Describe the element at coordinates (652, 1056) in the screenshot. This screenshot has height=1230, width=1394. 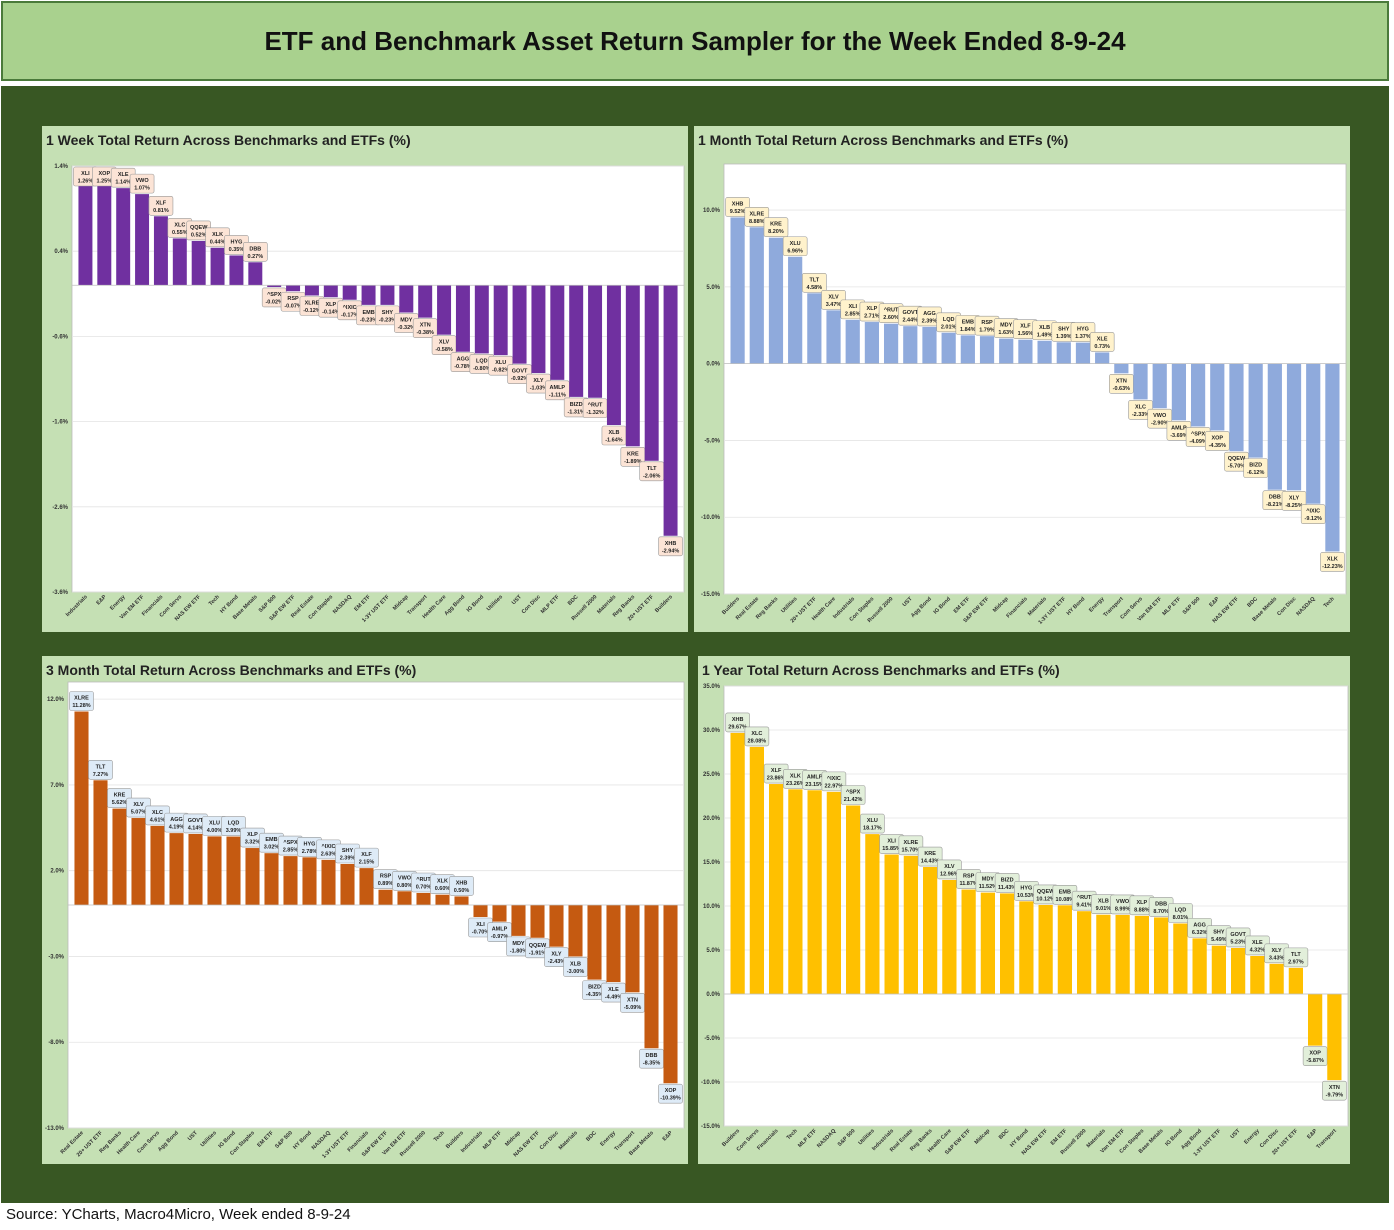
I see `three-month-ticker-label: DBB` at that location.